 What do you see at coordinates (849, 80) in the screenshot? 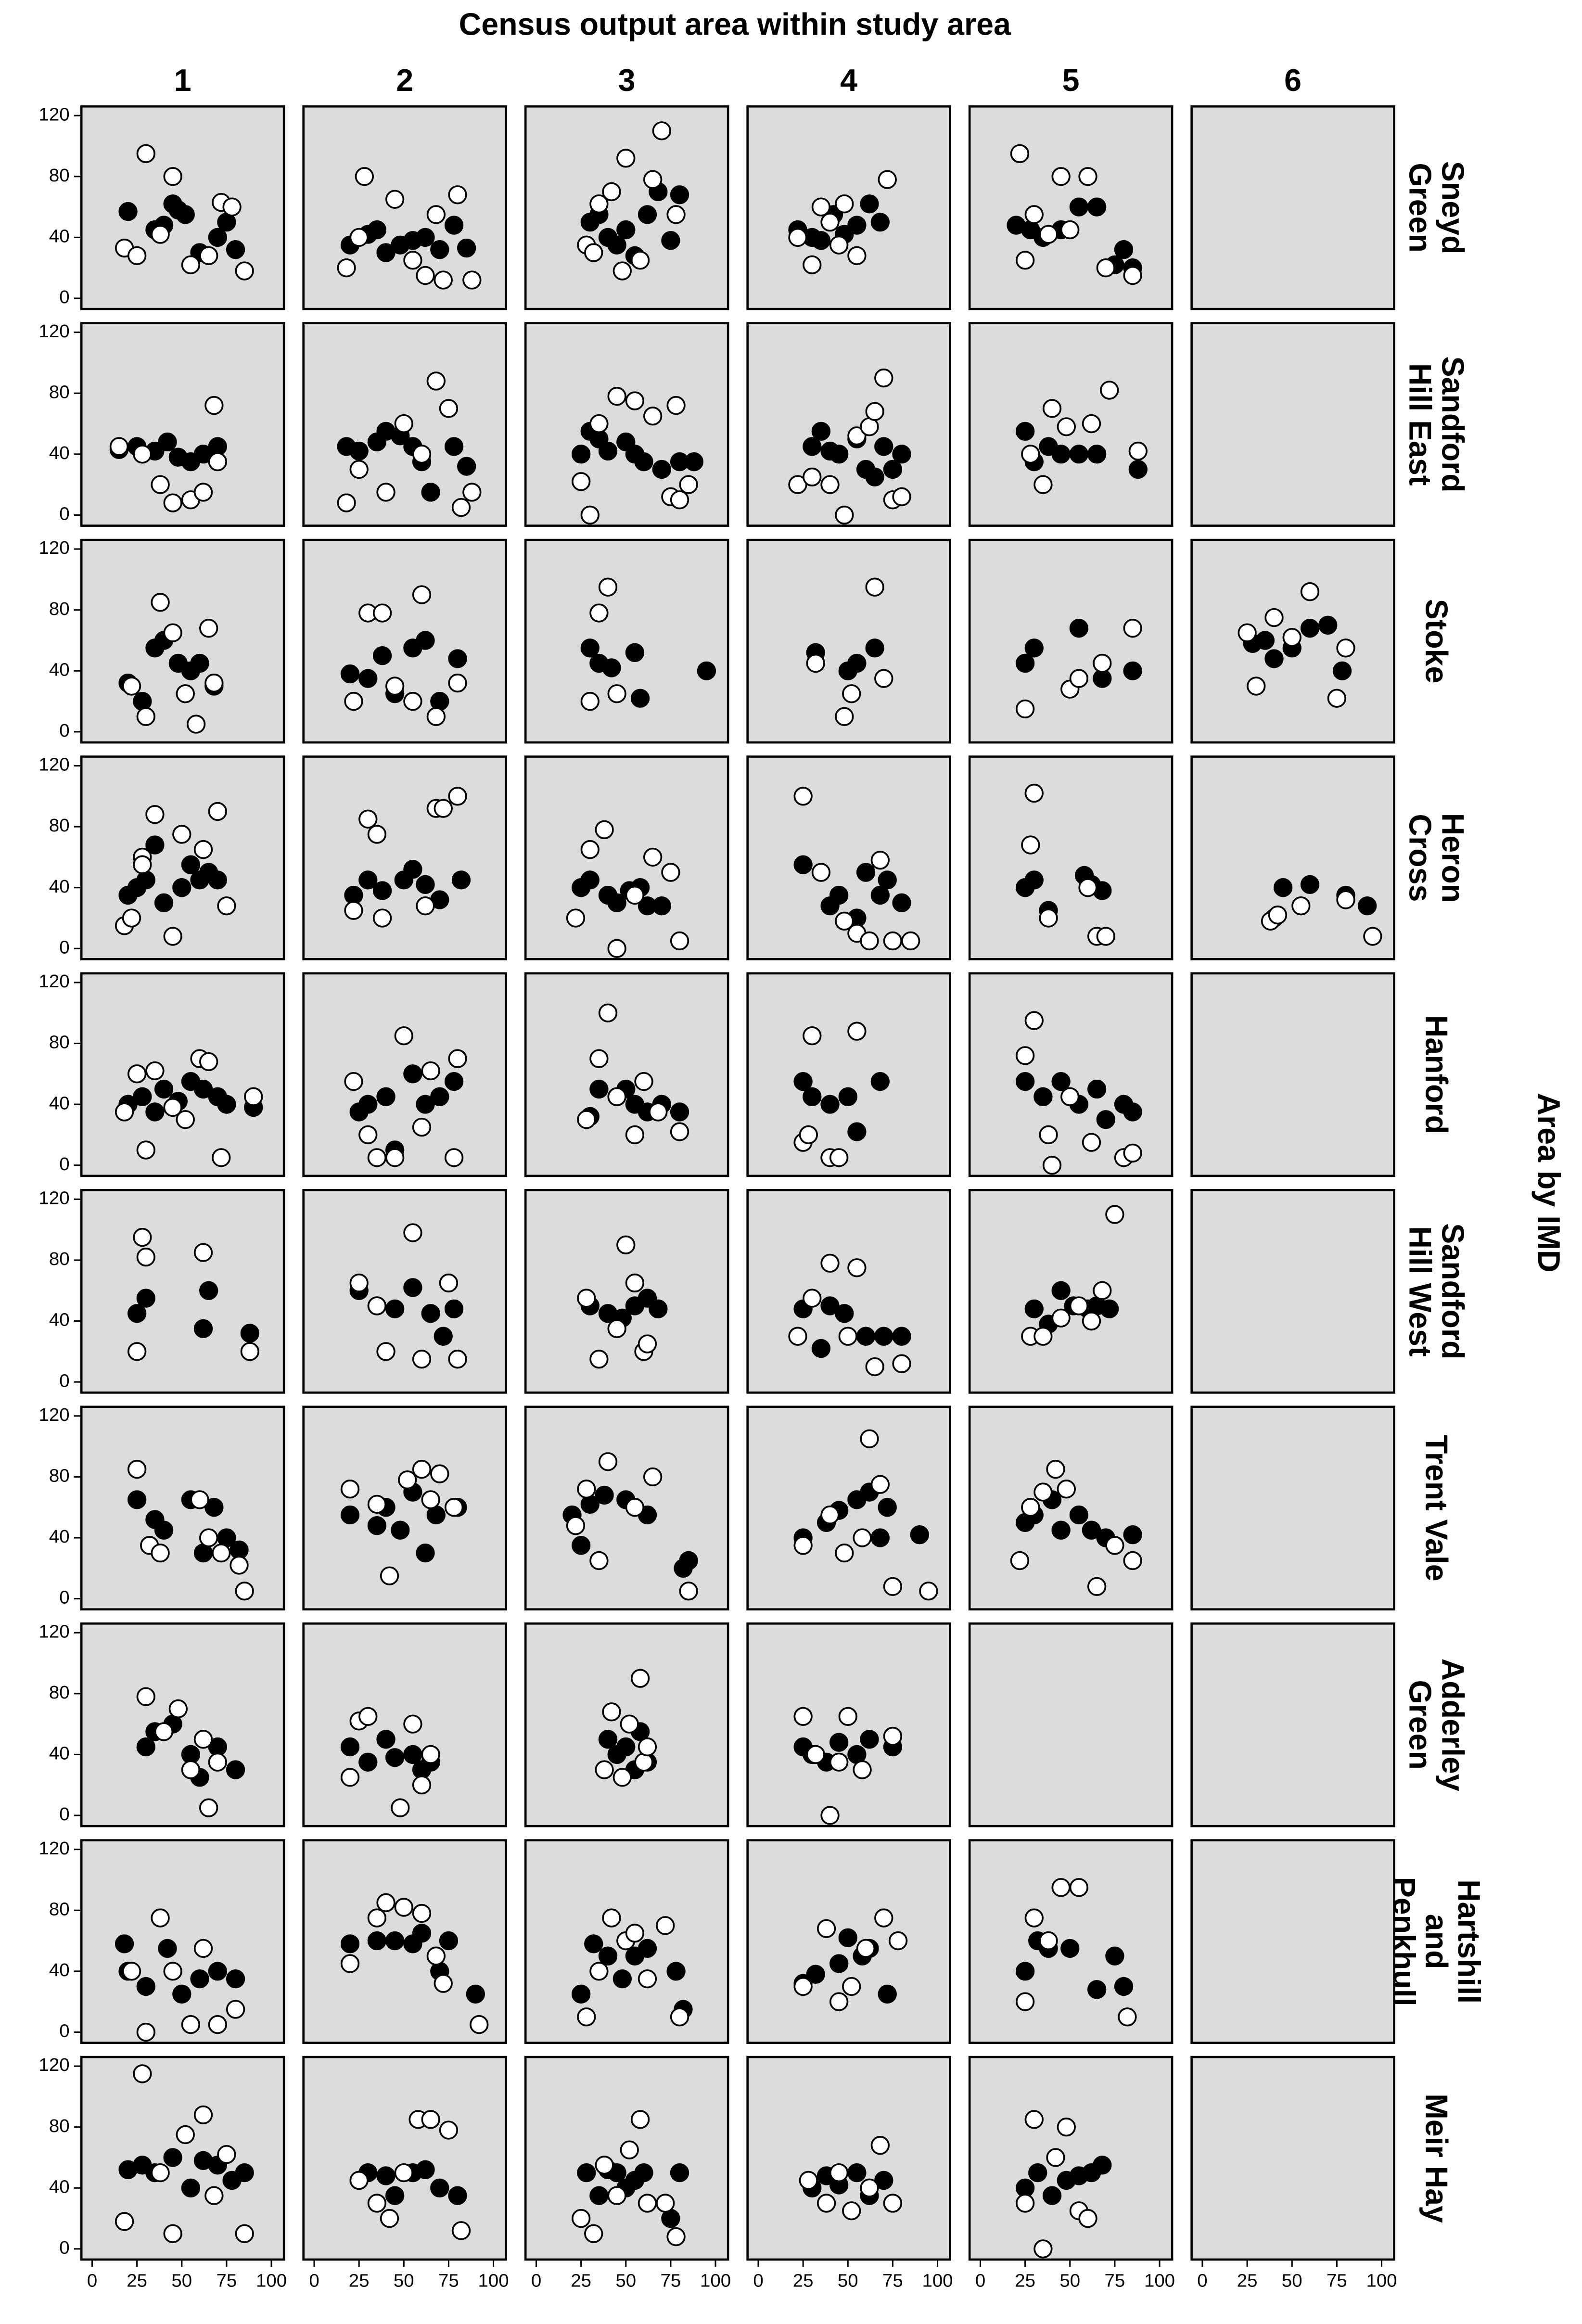
I see `column-label: 4` at bounding box center [849, 80].